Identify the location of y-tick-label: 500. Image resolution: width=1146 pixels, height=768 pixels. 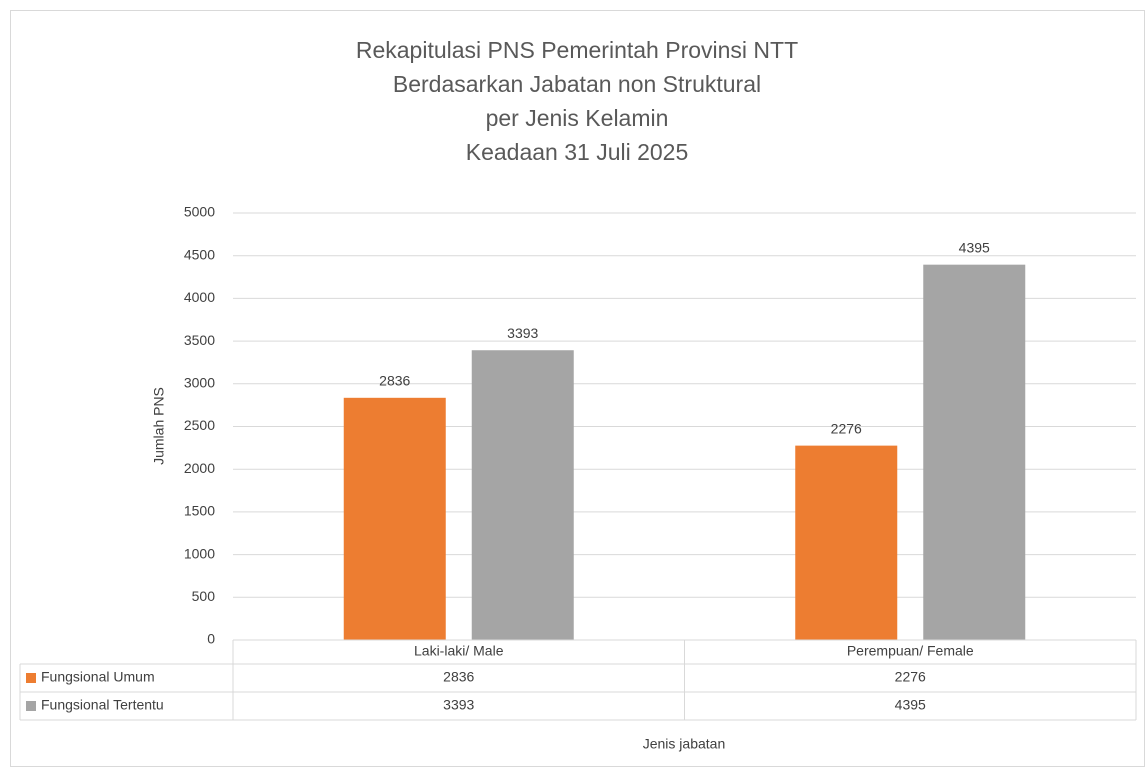
(204, 596).